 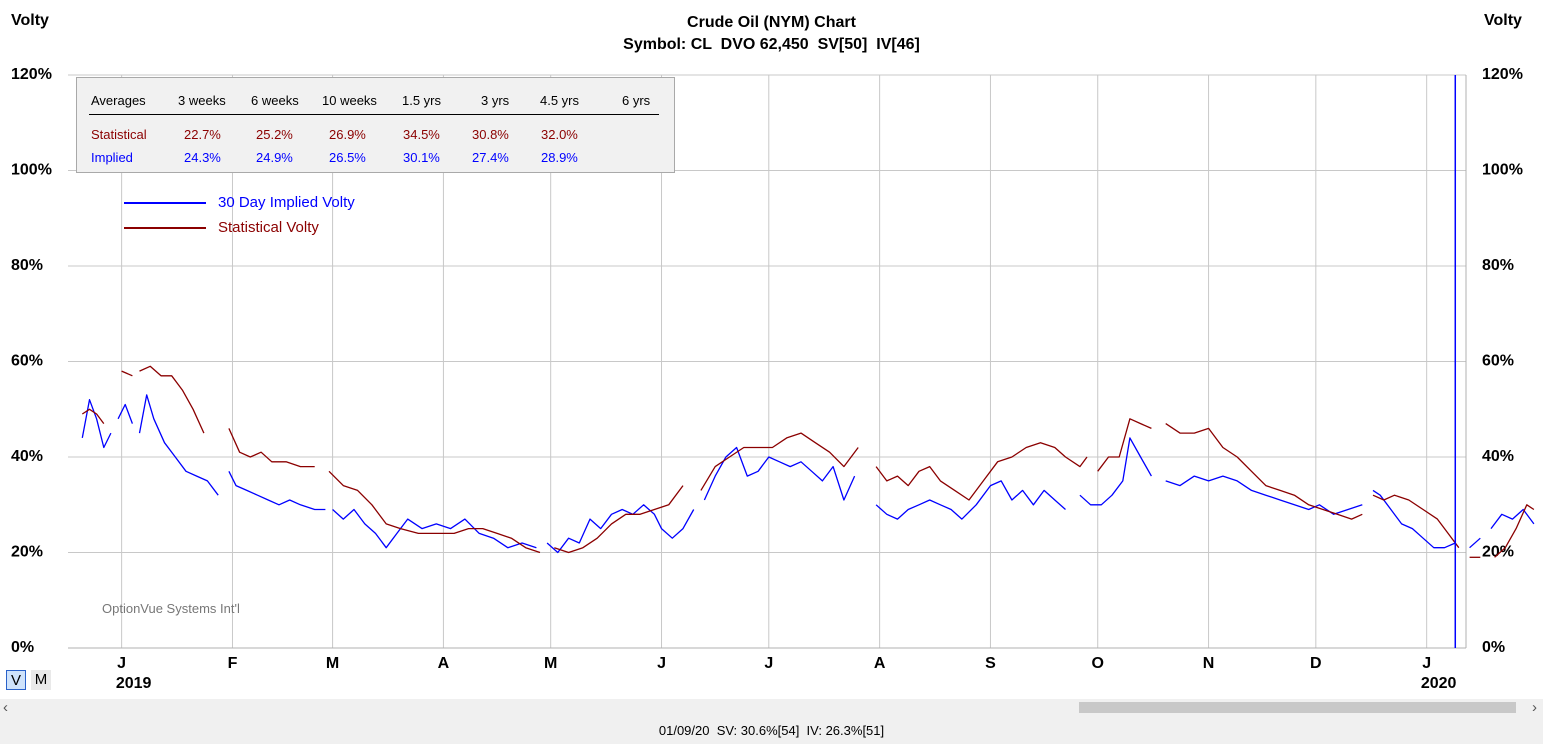 What do you see at coordinates (41, 680) in the screenshot?
I see `view-m-button: M` at bounding box center [41, 680].